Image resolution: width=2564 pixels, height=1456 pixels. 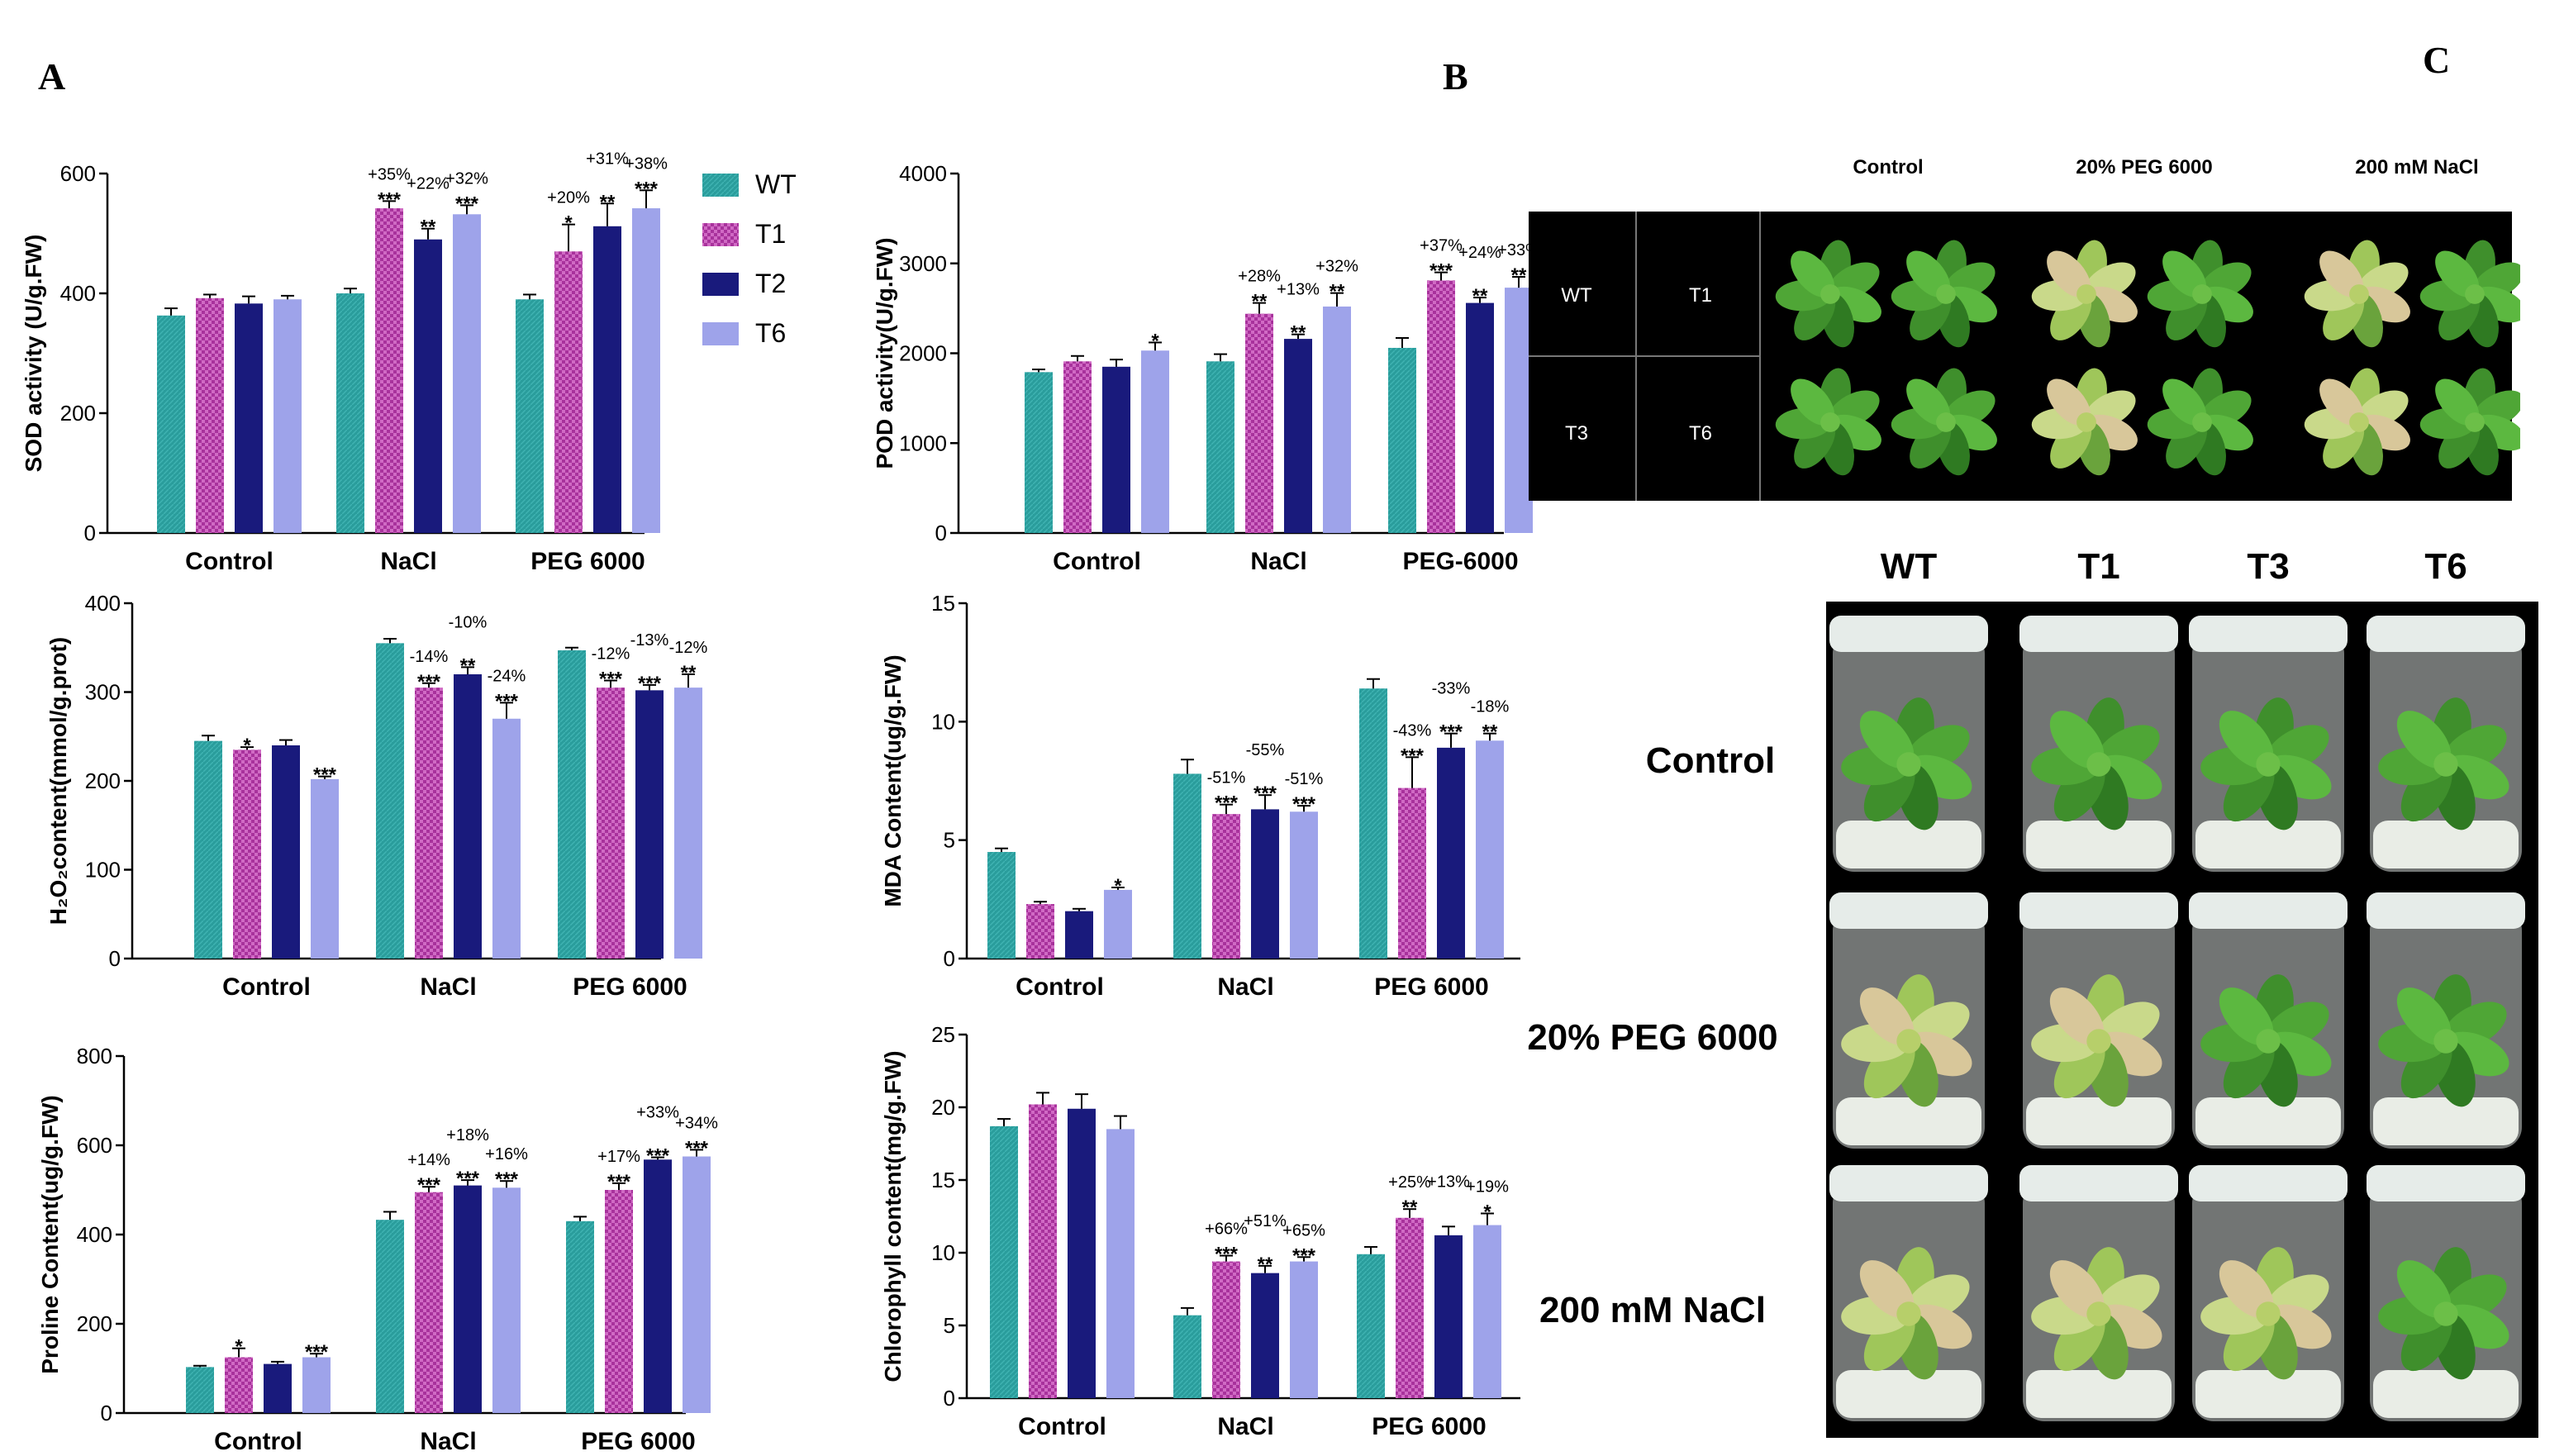 I want to click on legend-swatch, so click(x=720, y=284).